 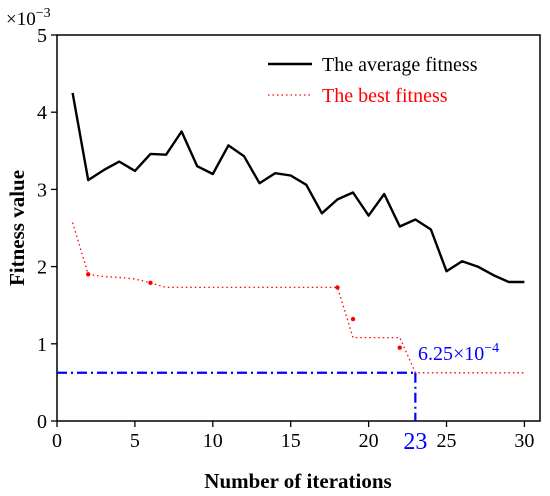 I want to click on best-value-mantissa: 6.25×10, so click(x=451, y=354).